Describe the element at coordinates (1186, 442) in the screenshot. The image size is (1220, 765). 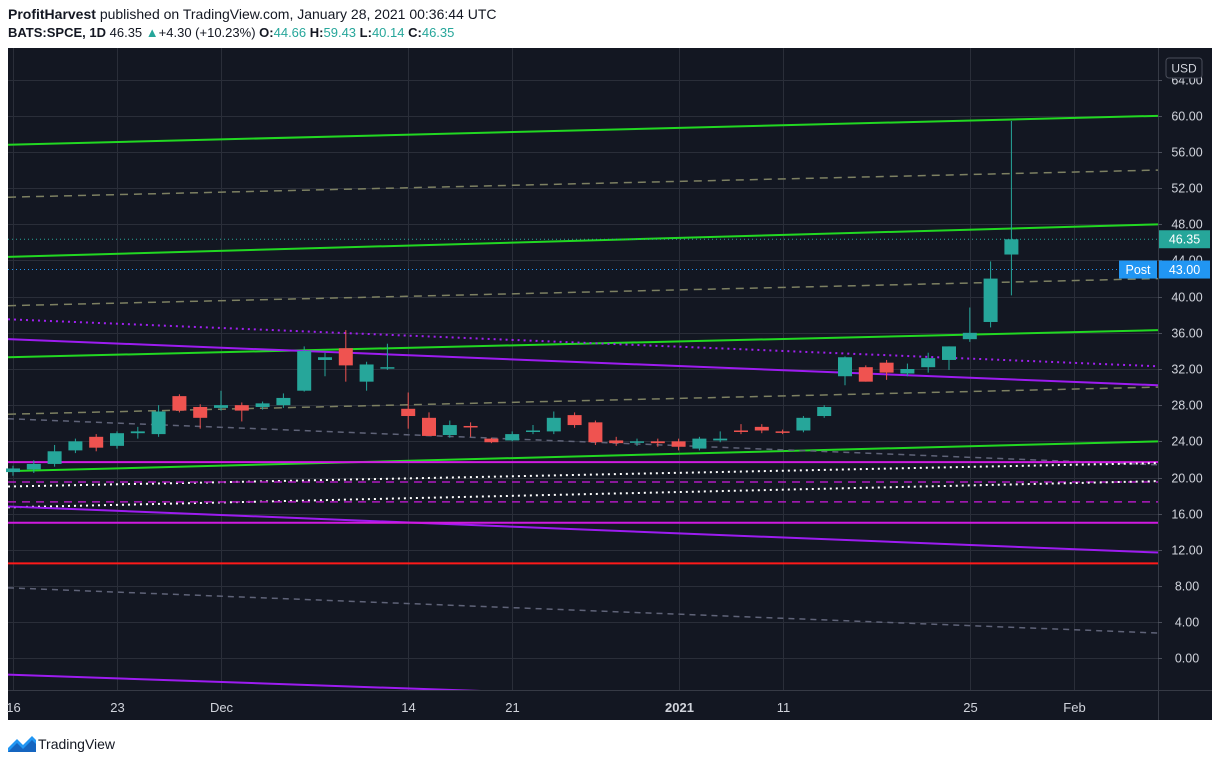
I see `price-tick-label: 24.00` at that location.